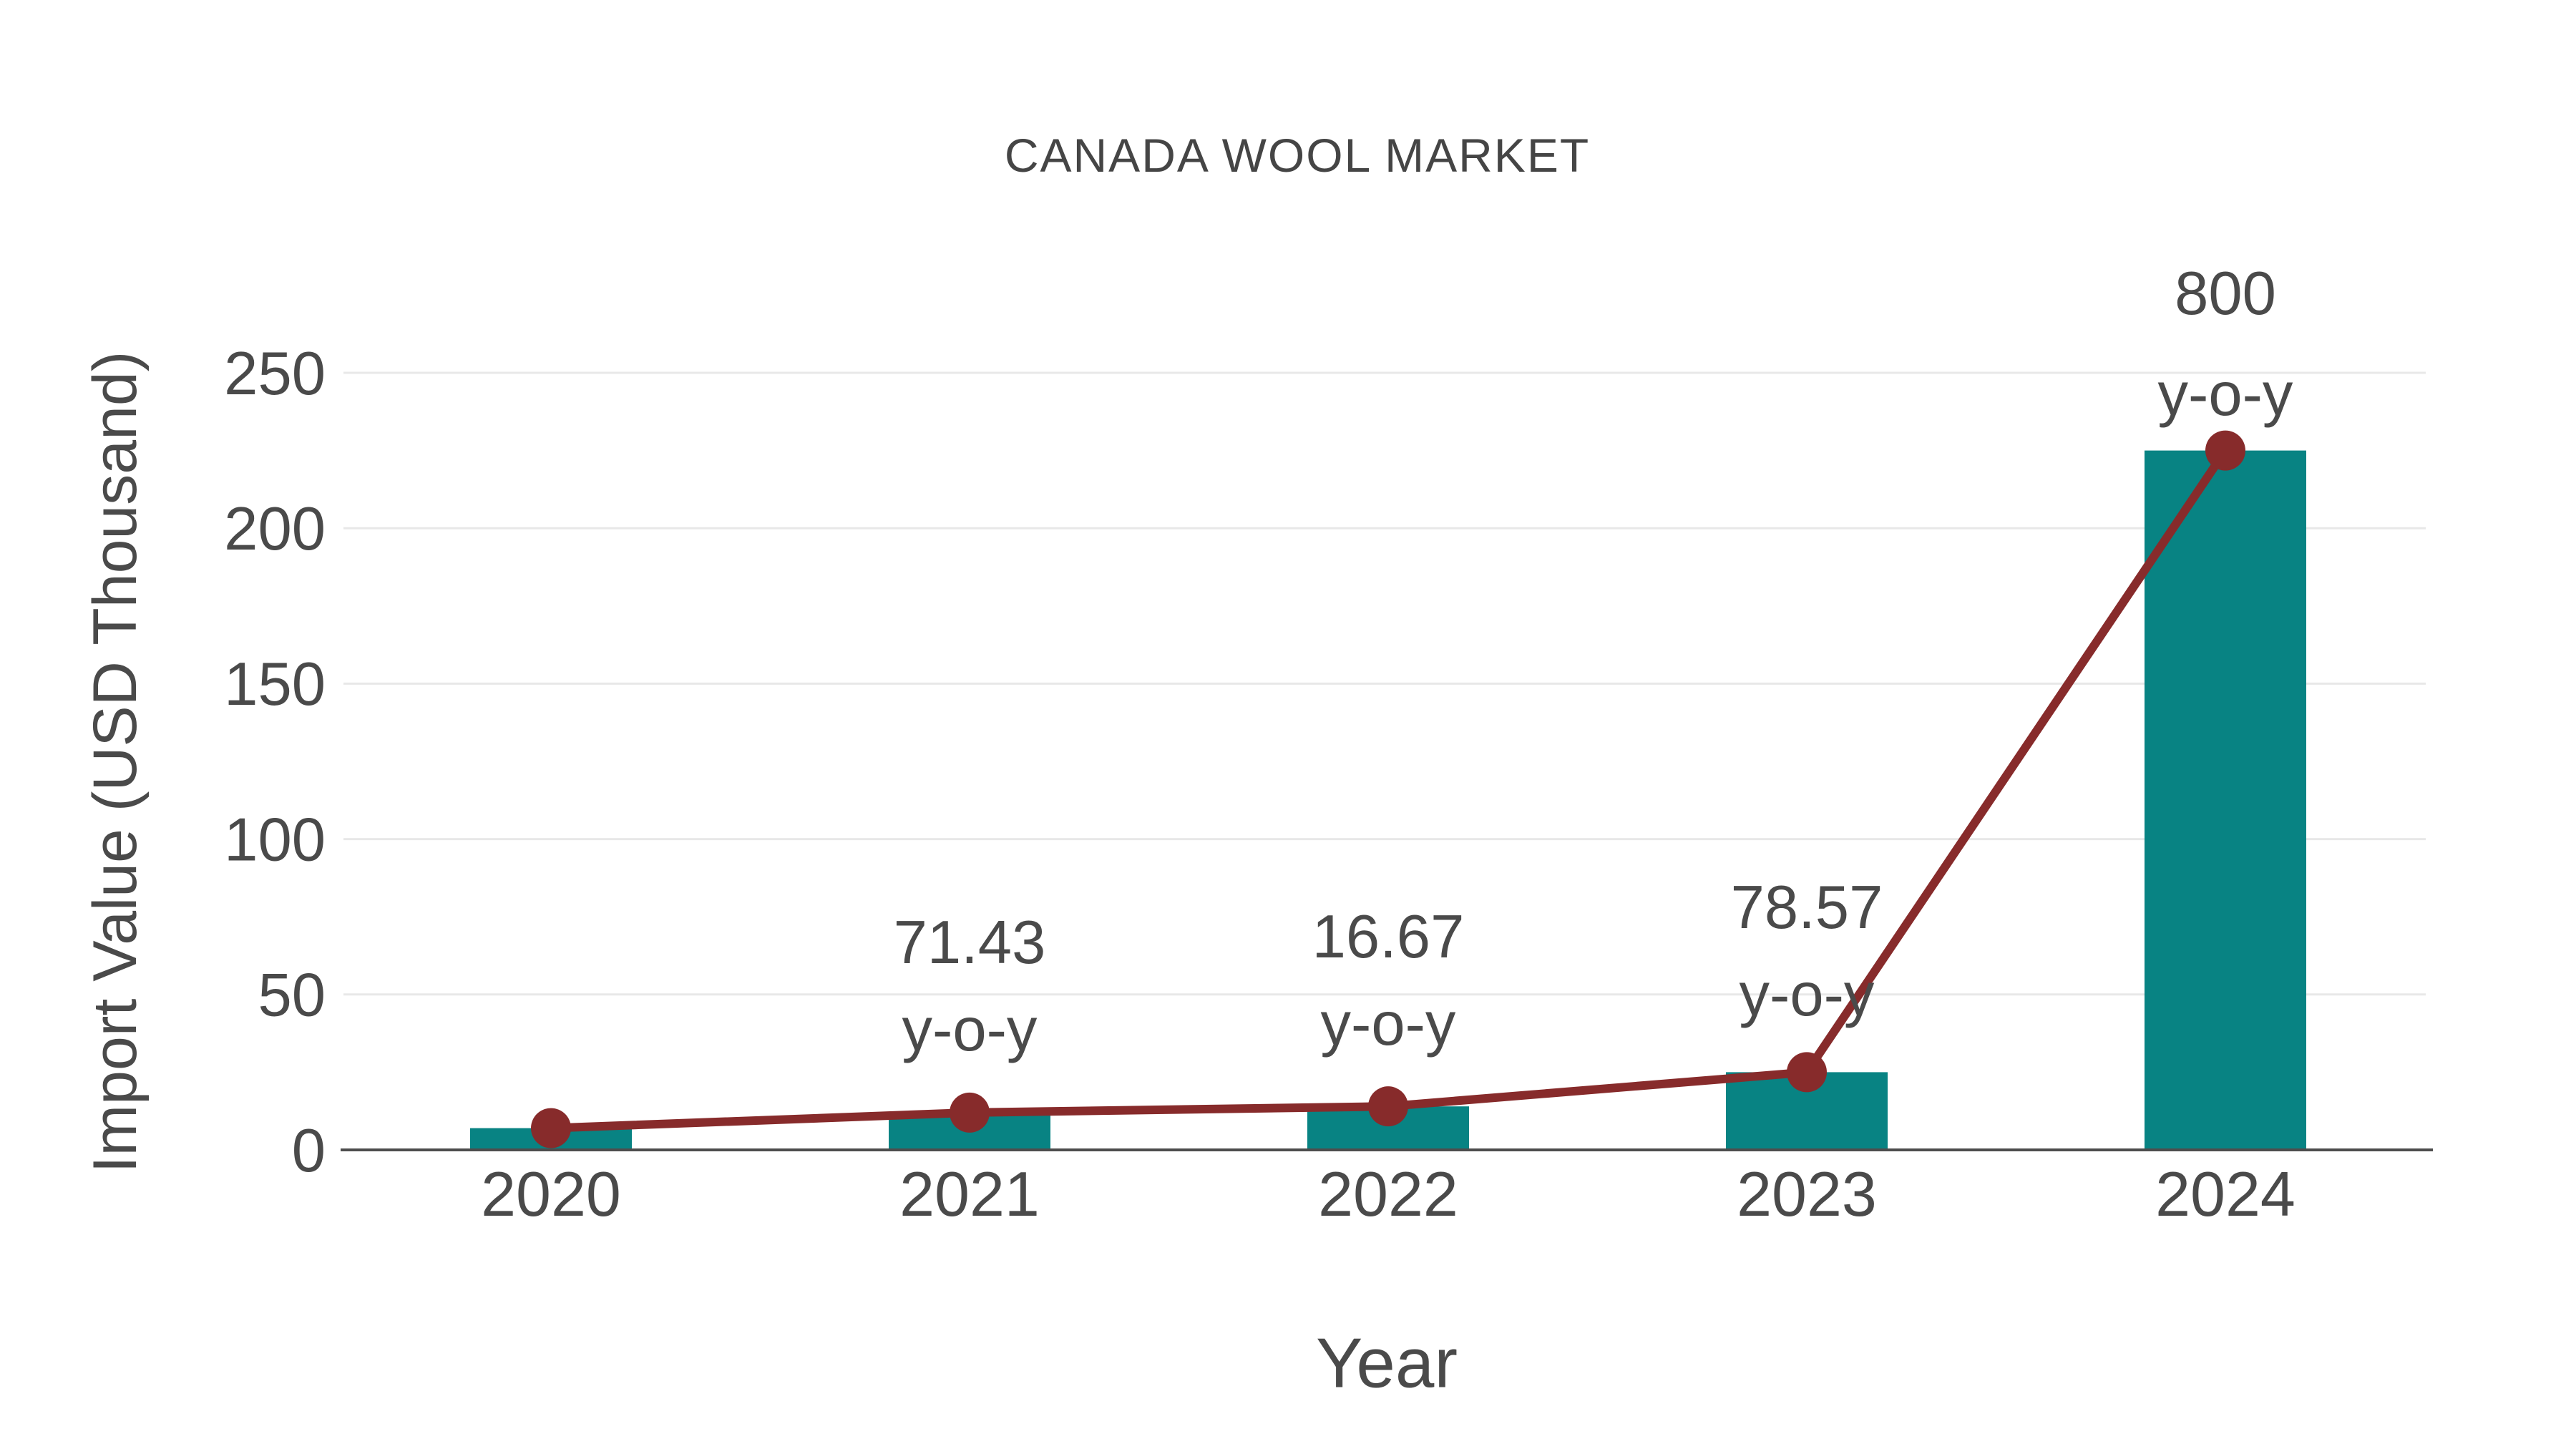  Describe the element at coordinates (551, 1193) in the screenshot. I see `x-tick-label-2020: 2020` at that location.